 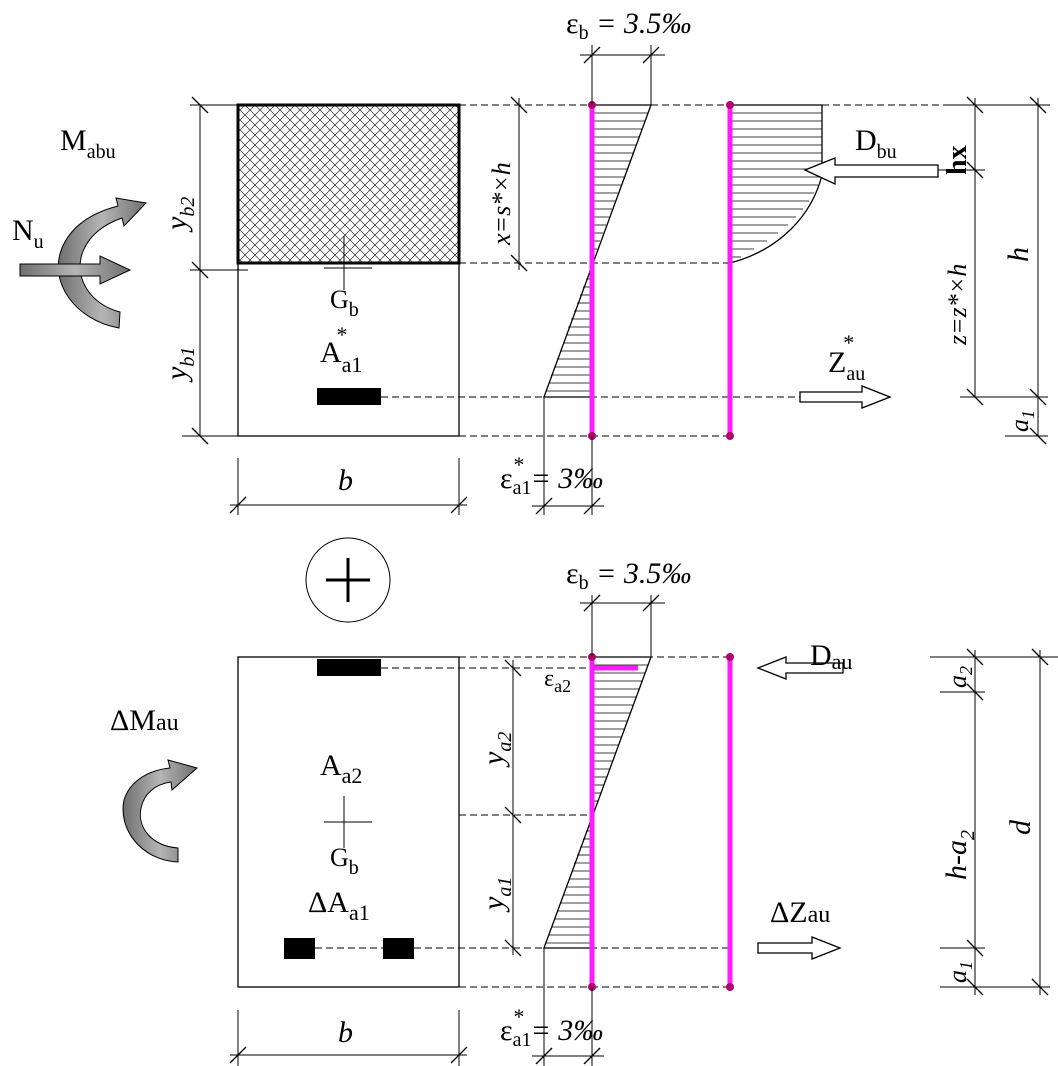 What do you see at coordinates (1018, 254) in the screenshot?
I see `label-h: h` at bounding box center [1018, 254].